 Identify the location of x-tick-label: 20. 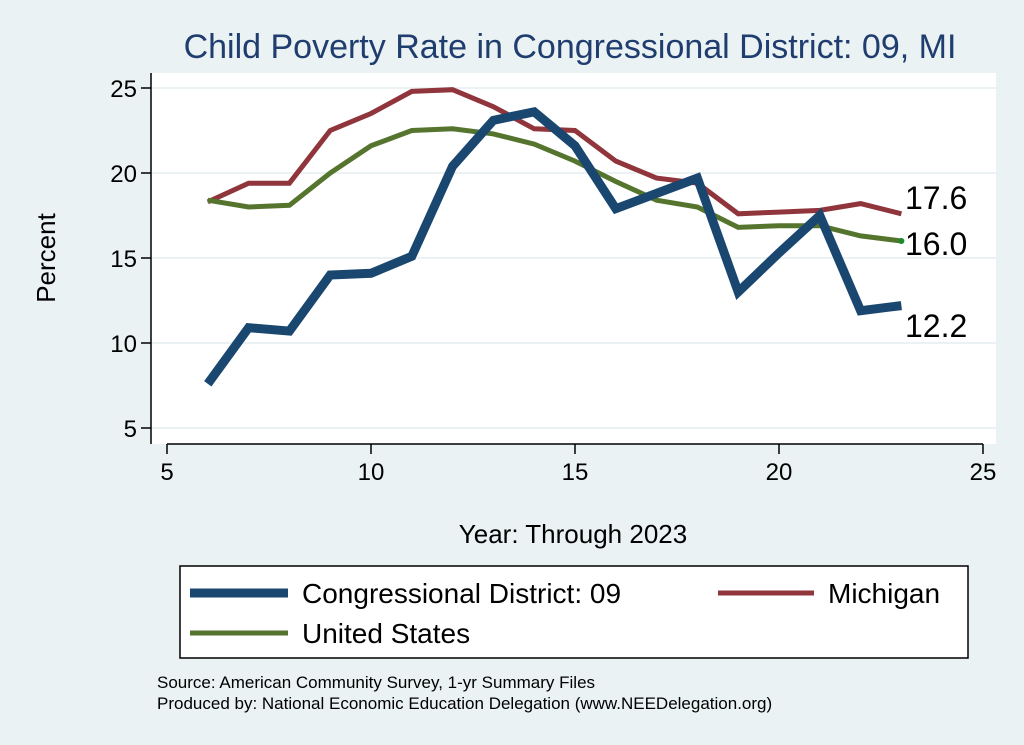
(779, 472).